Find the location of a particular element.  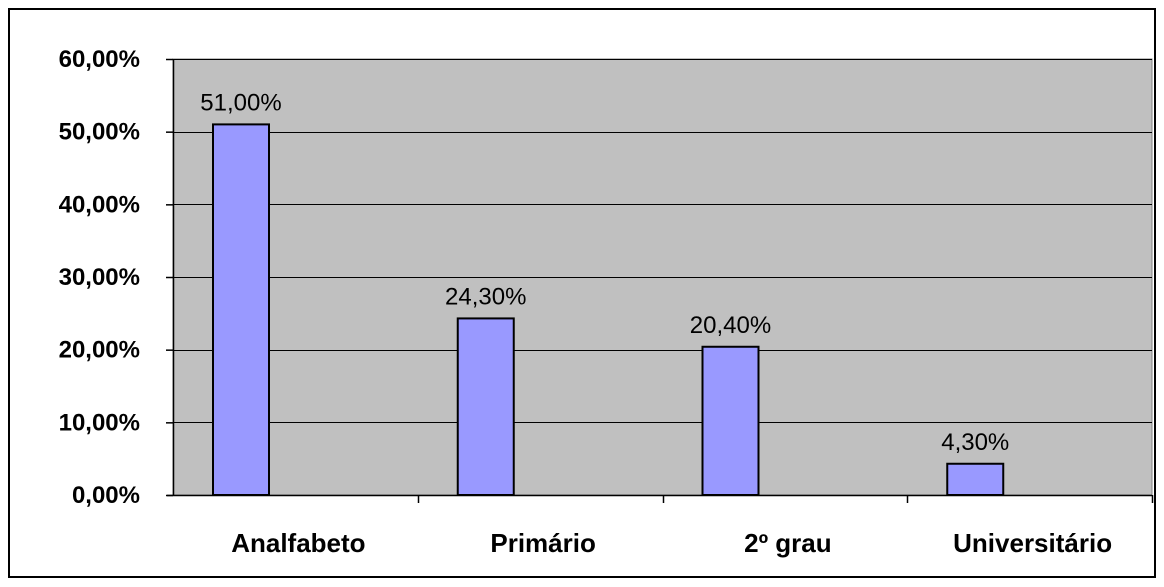

data-label-1: 24,30% is located at coordinates (485, 296).